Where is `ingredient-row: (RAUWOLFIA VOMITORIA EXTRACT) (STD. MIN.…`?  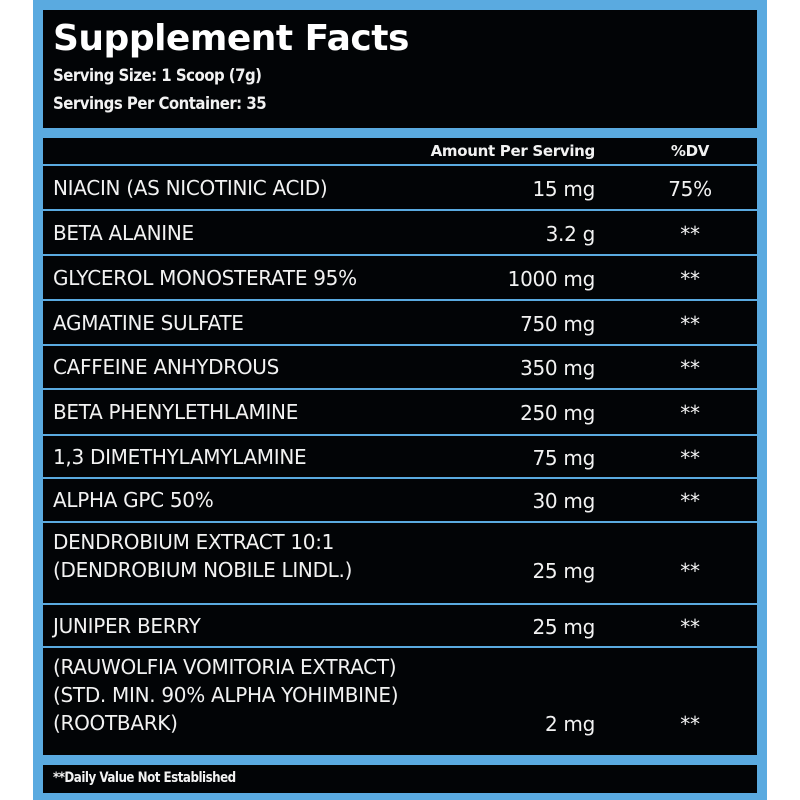
ingredient-row: (RAUWOLFIA VOMITORIA EXTRACT) (STD. MIN.… is located at coordinates (400, 701).